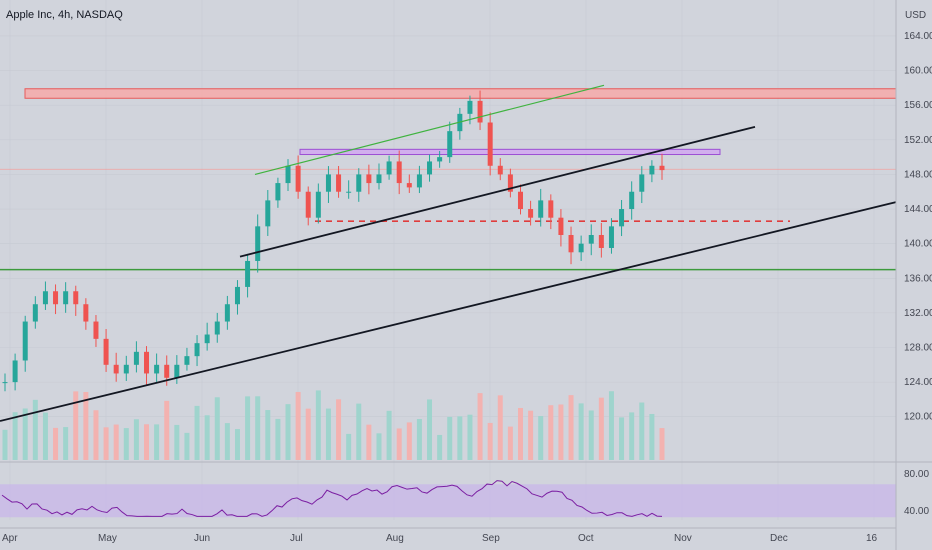 This screenshot has height=550, width=932. I want to click on y-tick-label: 156.00, so click(918, 105).